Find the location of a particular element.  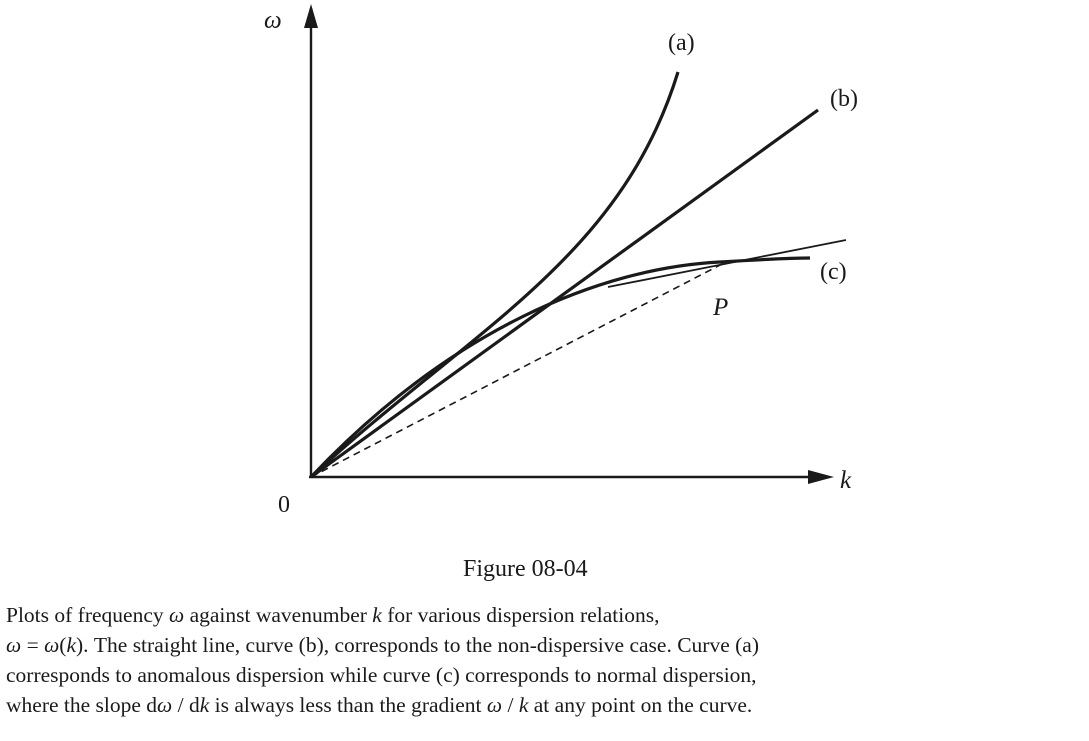

origin-label: 0 is located at coordinates (284, 505).